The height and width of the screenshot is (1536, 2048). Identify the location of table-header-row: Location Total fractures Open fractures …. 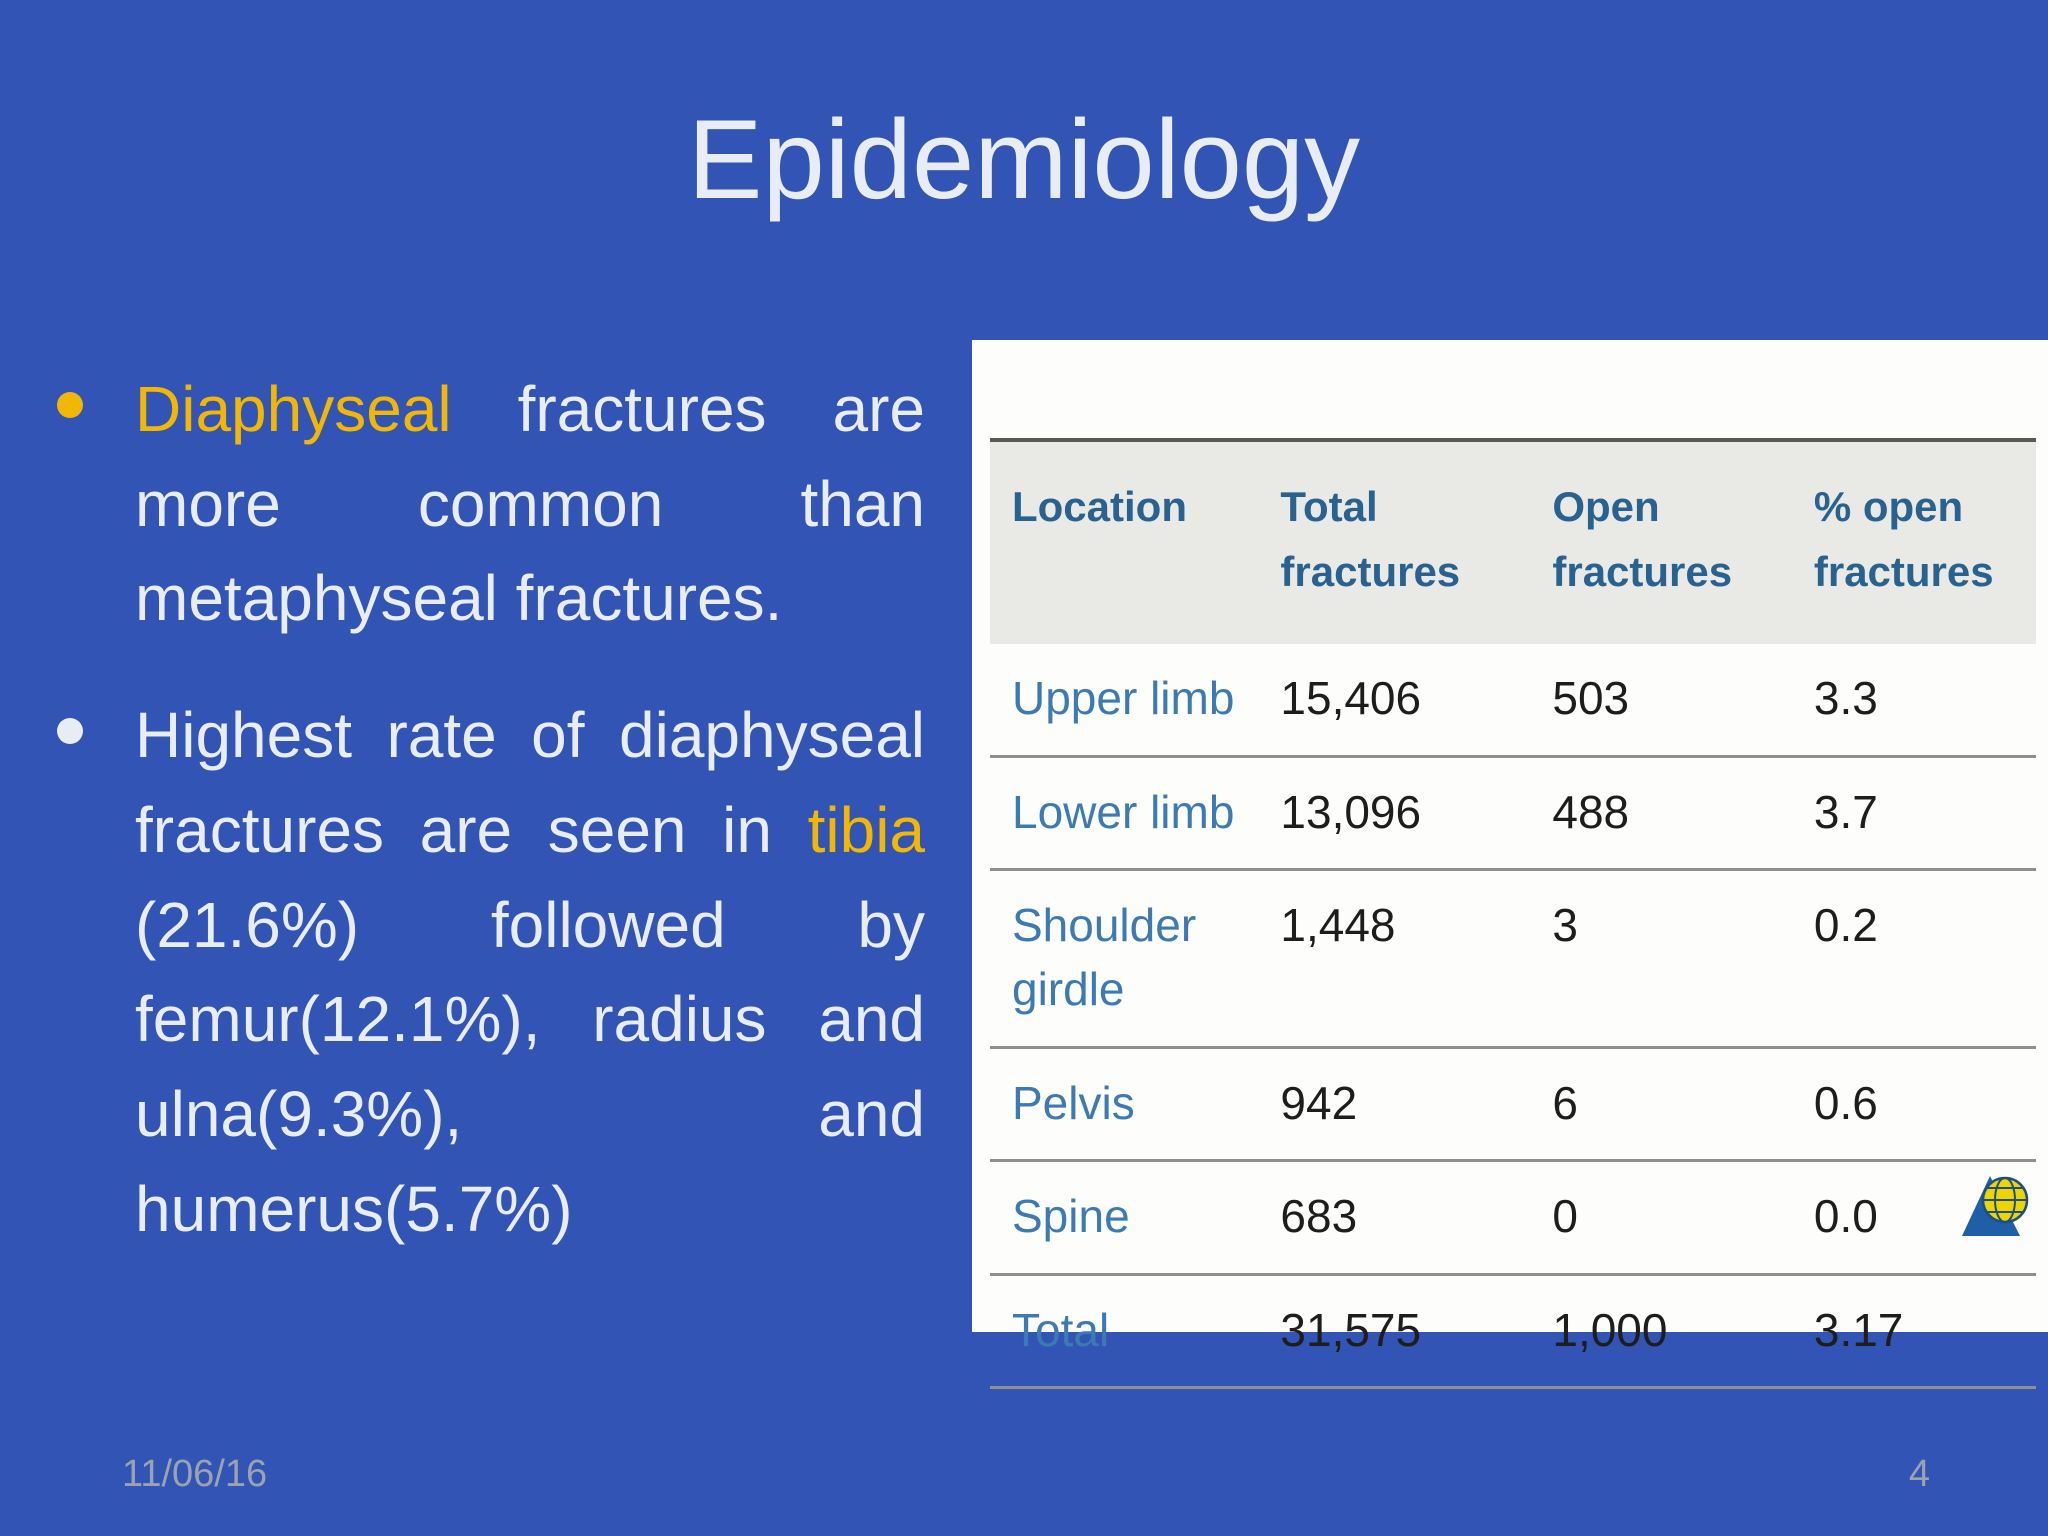
(1513, 541).